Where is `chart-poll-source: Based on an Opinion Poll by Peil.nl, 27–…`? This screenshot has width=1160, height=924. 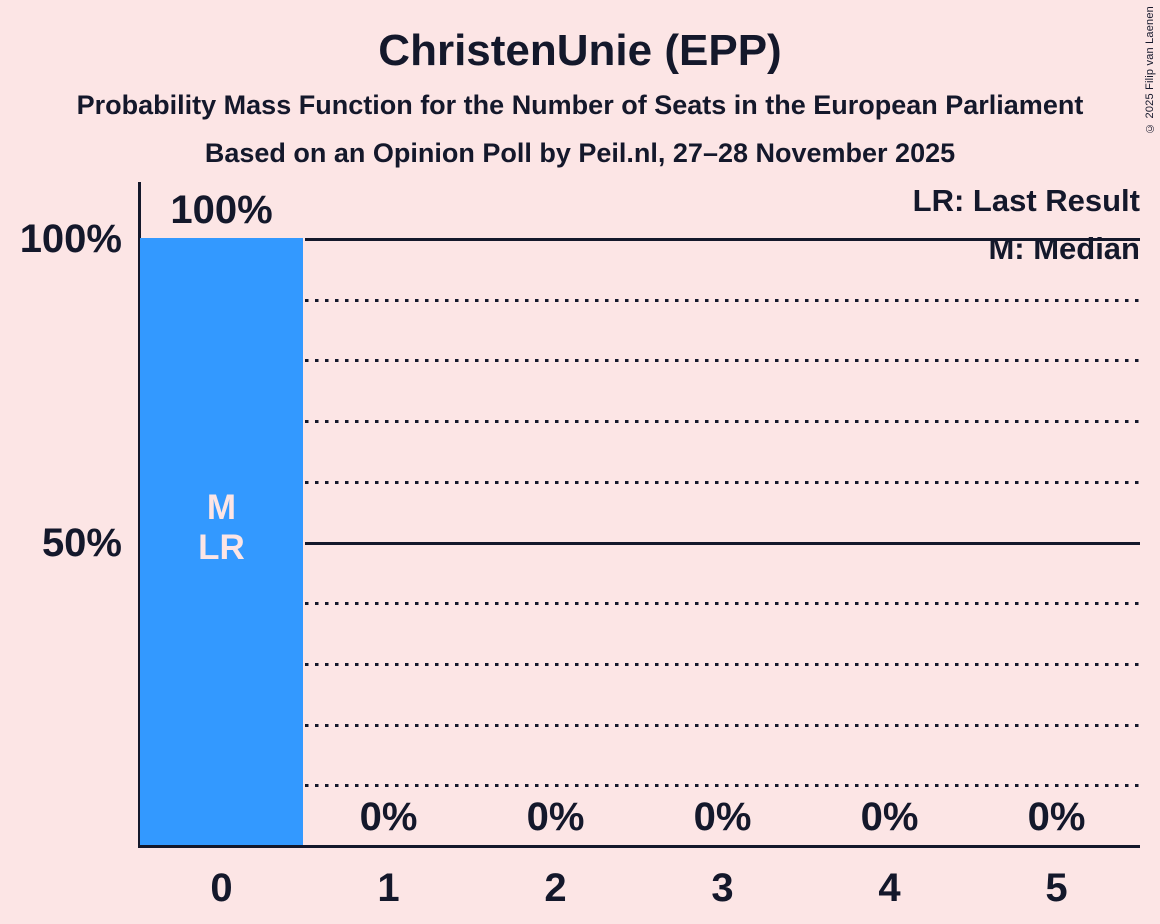
chart-poll-source: Based on an Opinion Poll by Peil.nl, 27–… is located at coordinates (580, 153).